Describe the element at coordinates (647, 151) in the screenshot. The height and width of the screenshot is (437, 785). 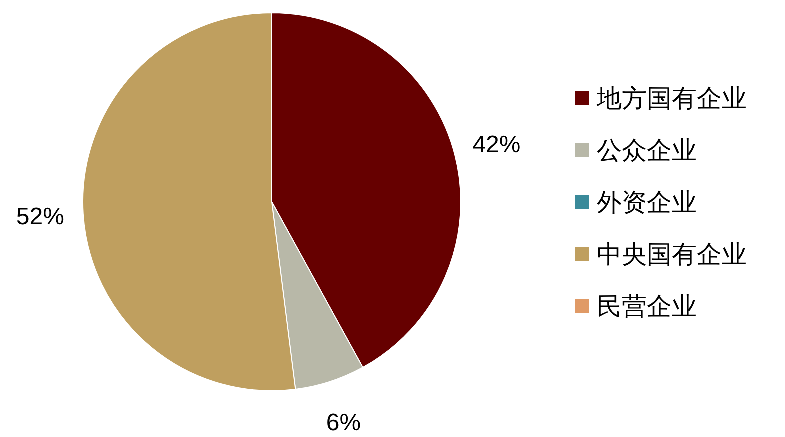
I see `legend-label: 公众企业` at that location.